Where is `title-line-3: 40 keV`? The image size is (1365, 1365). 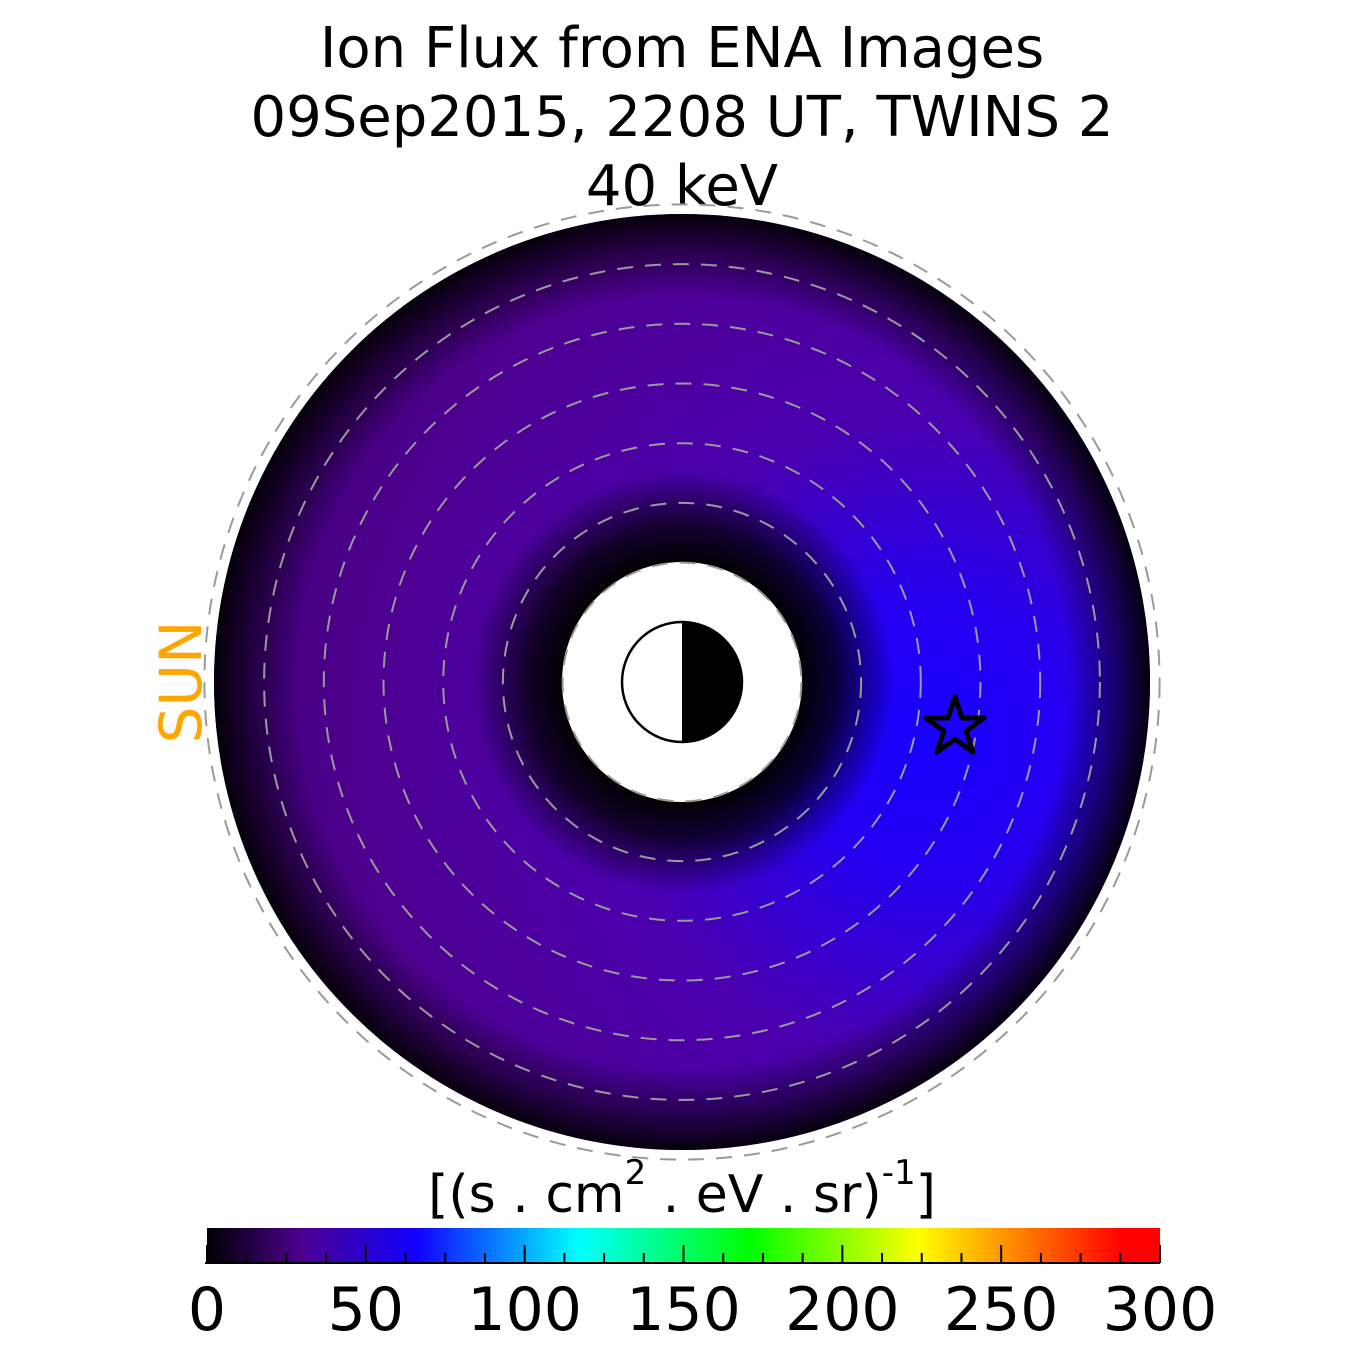 title-line-3: 40 keV is located at coordinates (682, 186).